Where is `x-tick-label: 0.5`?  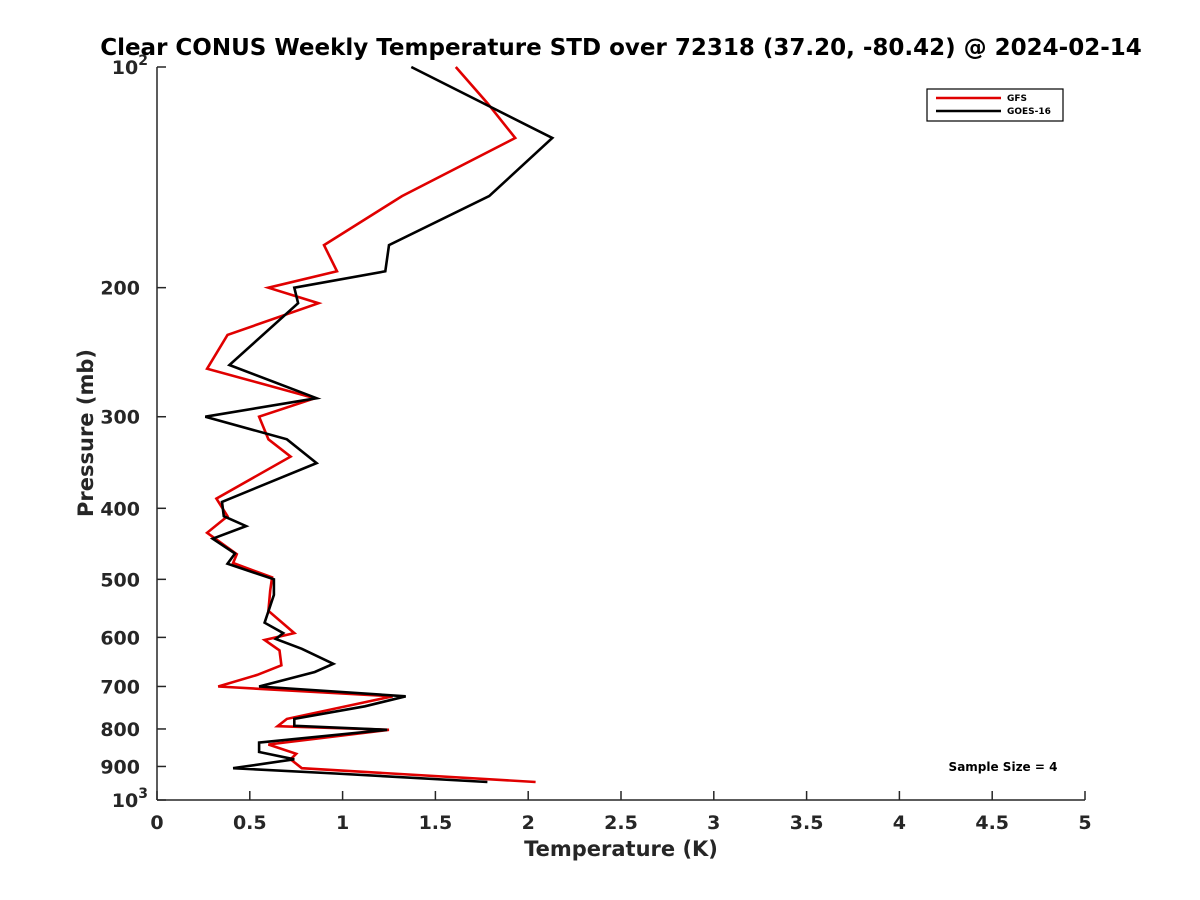 x-tick-label: 0.5 is located at coordinates (250, 823).